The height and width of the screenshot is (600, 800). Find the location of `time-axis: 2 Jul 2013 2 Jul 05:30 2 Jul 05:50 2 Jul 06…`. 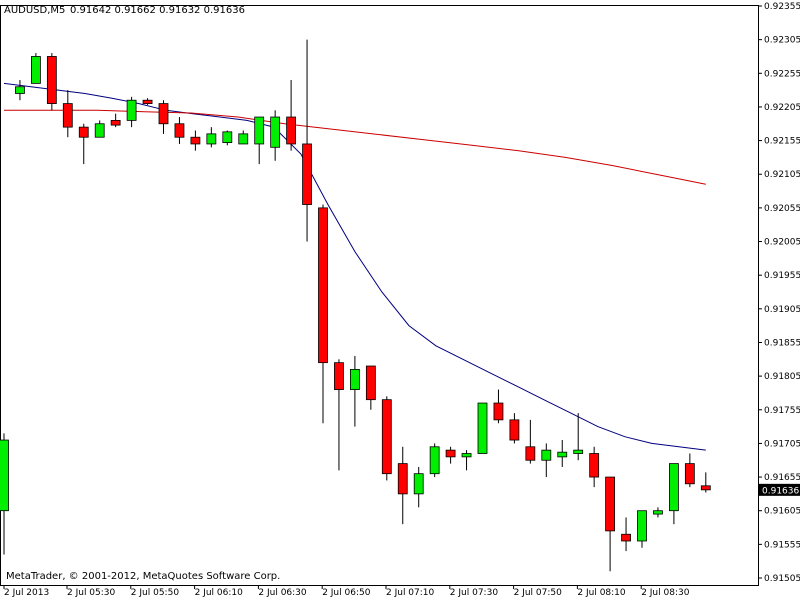

time-axis: 2 Jul 2013 2 Jul 05:30 2 Jul 05:50 2 Jul 06… is located at coordinates (346, 591).